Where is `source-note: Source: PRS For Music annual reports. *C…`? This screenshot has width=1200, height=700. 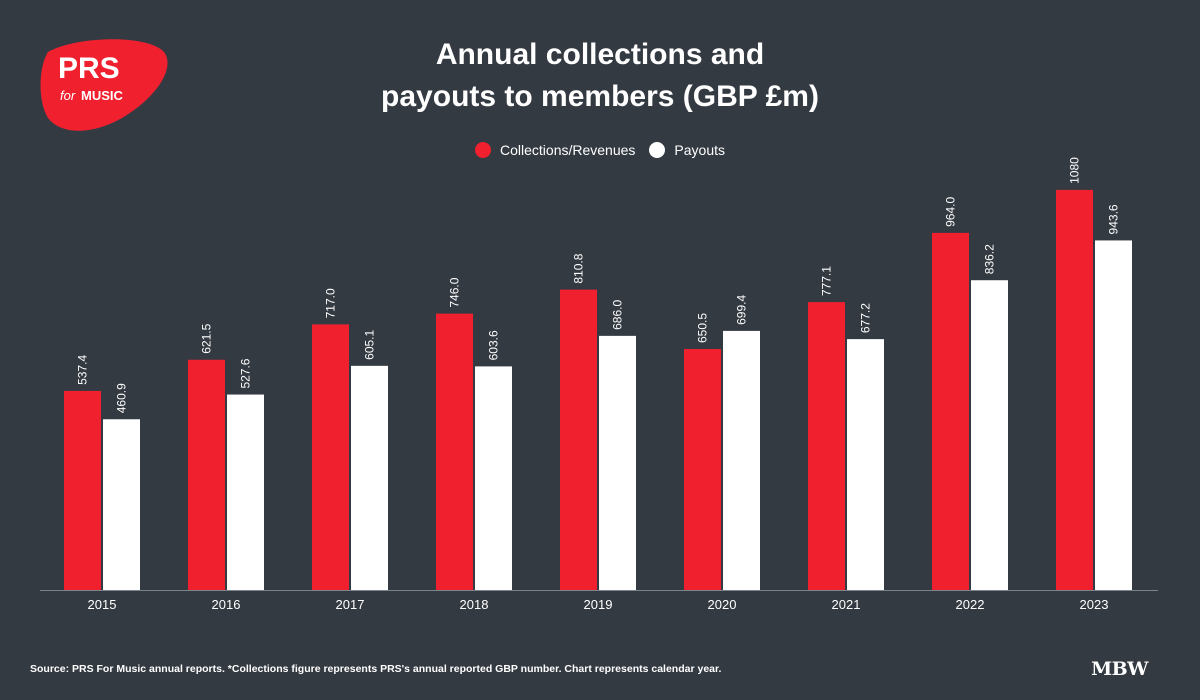
source-note: Source: PRS For Music annual reports. *C… is located at coordinates (376, 669).